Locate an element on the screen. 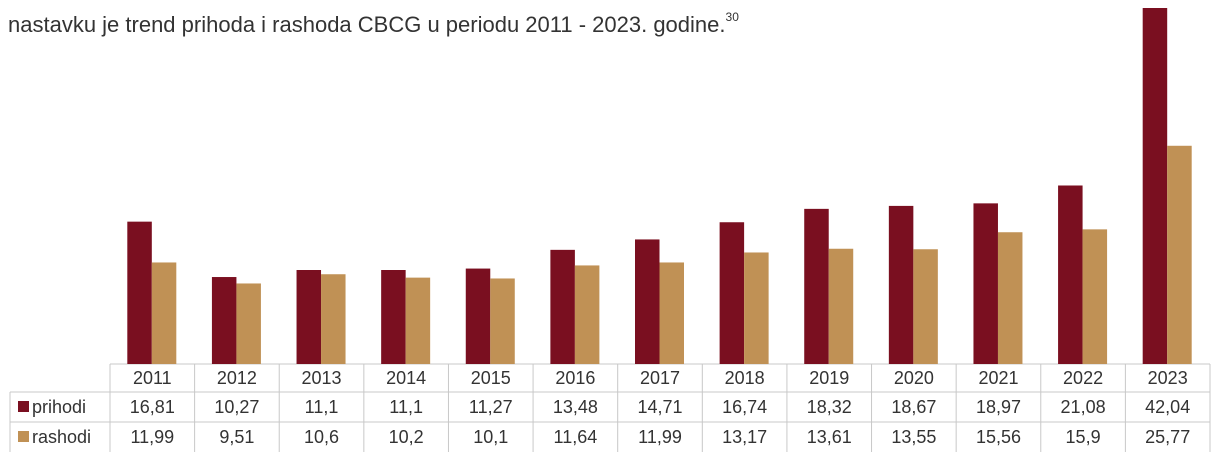 This screenshot has height=454, width=1226. table-value: 42,04 is located at coordinates (1167, 407).